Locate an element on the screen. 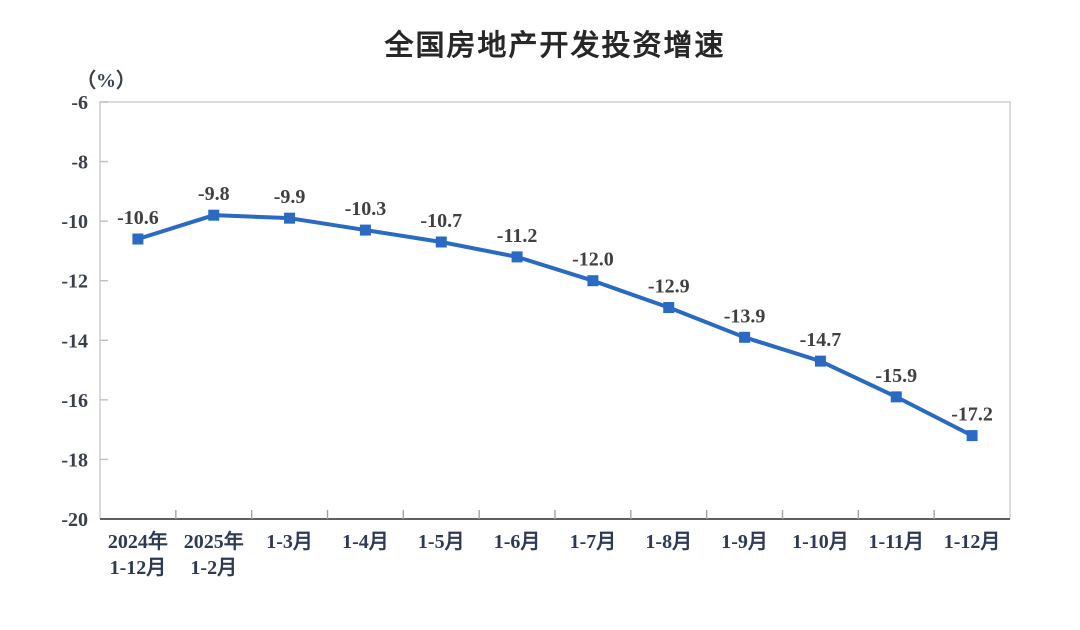  y-axis-tick-label: -16 is located at coordinates (74, 401).